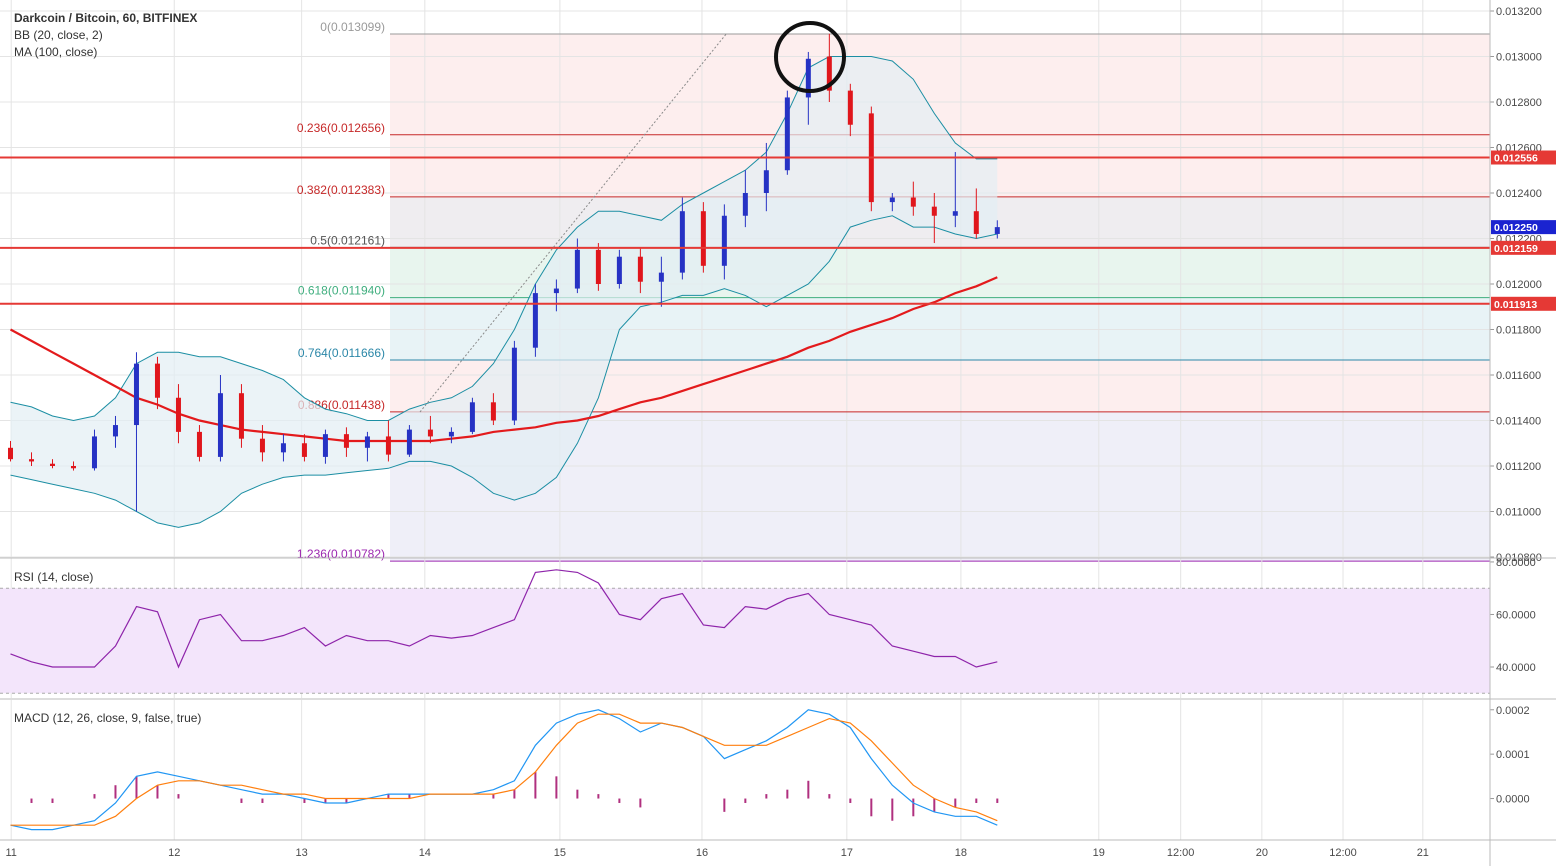  What do you see at coordinates (1513, 800) in the screenshot?
I see `y-tick-label: 0.0000` at bounding box center [1513, 800].